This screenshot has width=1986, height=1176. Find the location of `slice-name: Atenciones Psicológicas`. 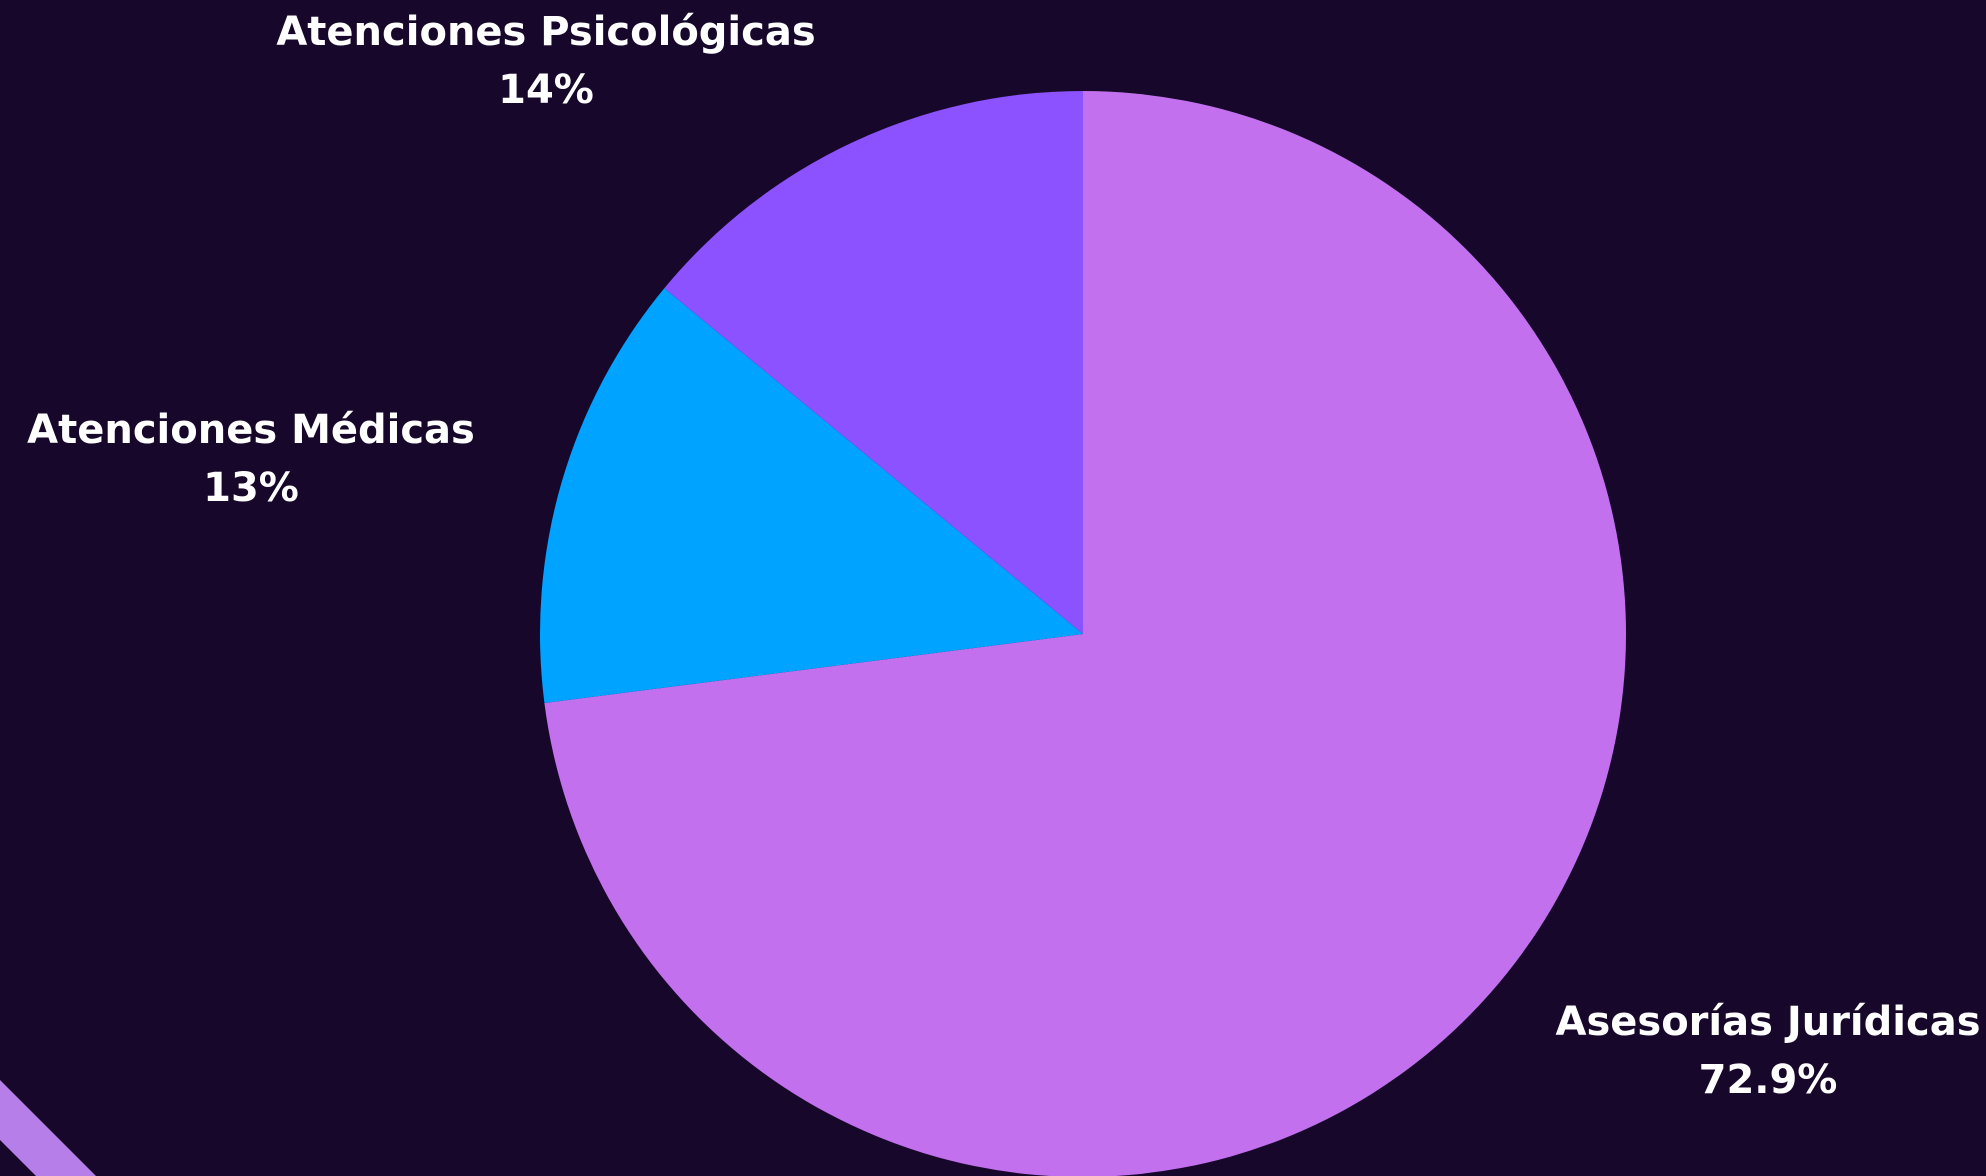

slice-name: Atenciones Psicológicas is located at coordinates (546, 32).